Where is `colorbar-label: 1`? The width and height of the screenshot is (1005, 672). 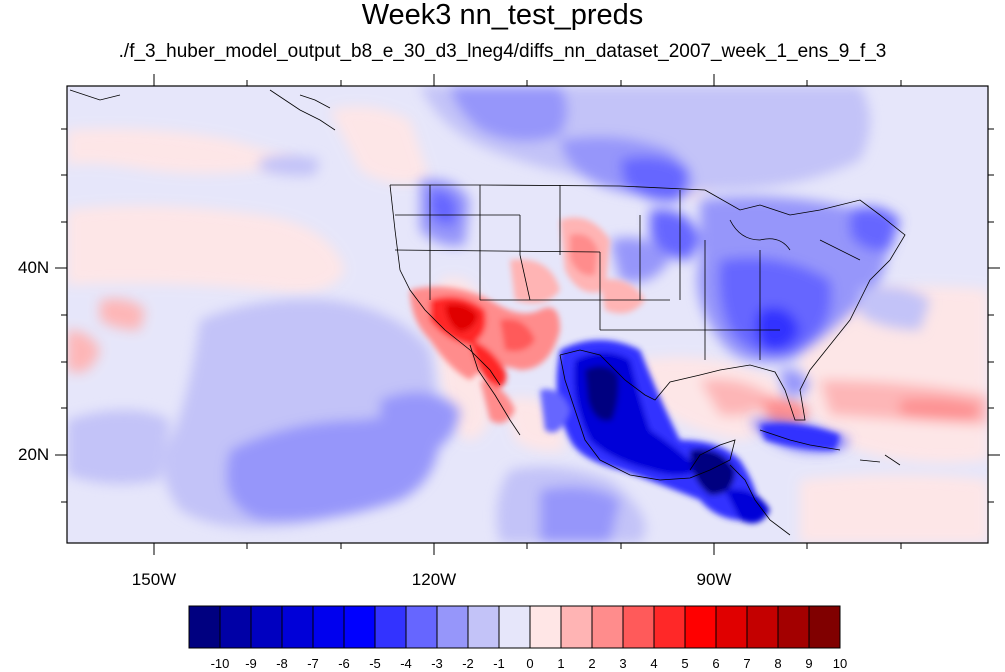 colorbar-label: 1 is located at coordinates (561, 663).